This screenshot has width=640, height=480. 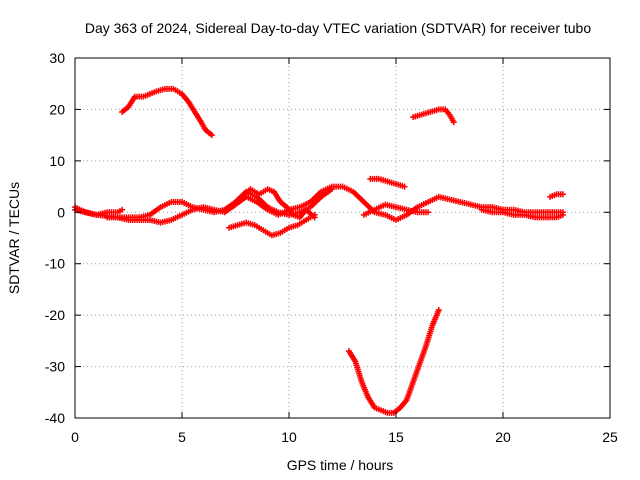 I want to click on x-tick-label: 25, so click(x=610, y=437).